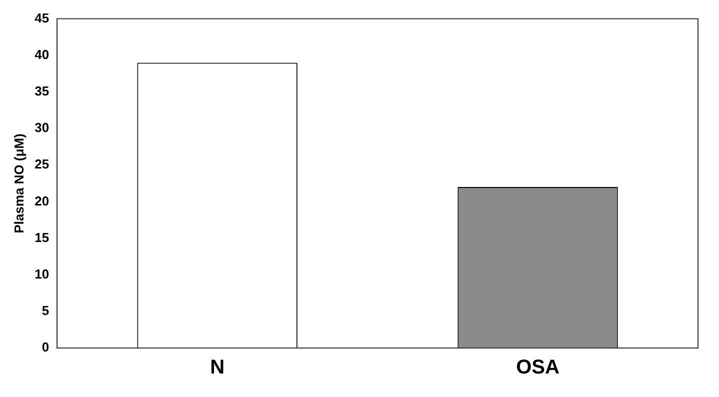 The width and height of the screenshot is (719, 397). I want to click on y-tick-label: 15, so click(42, 237).